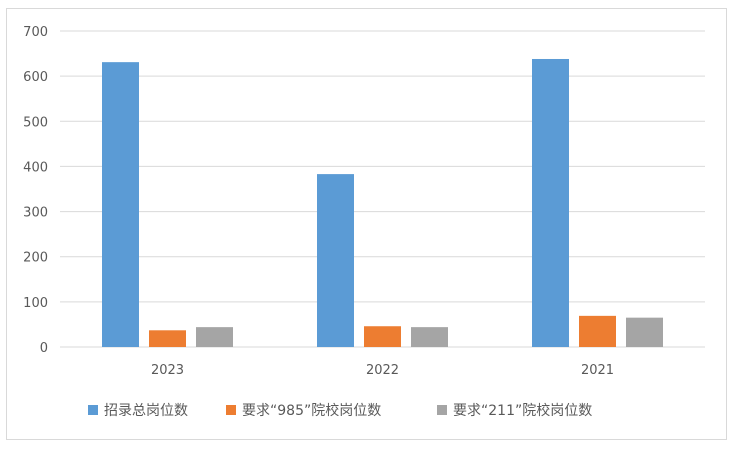 This screenshot has width=735, height=449. What do you see at coordinates (35, 303) in the screenshot?
I see `y-tick-label: 100` at bounding box center [35, 303].